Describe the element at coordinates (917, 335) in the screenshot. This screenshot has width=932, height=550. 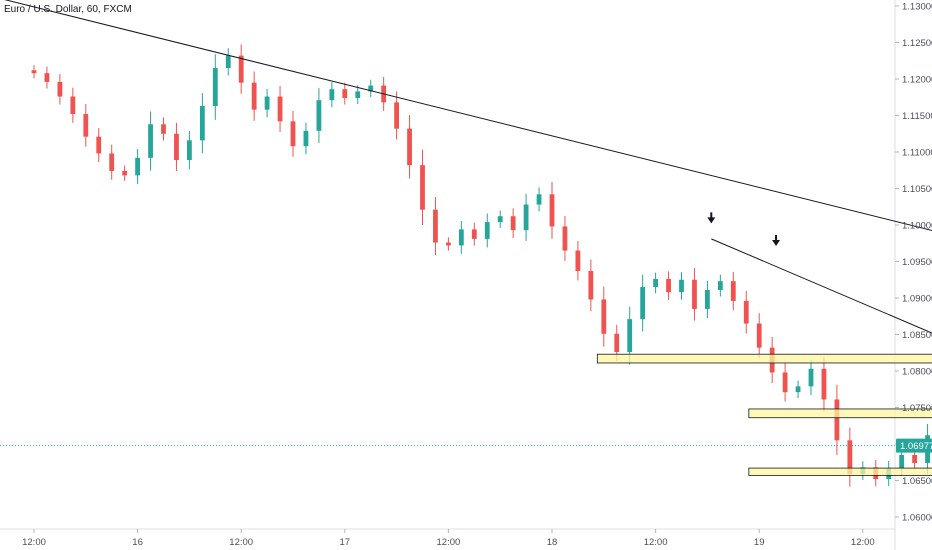
I see `price-tick-label: 1.08500` at that location.